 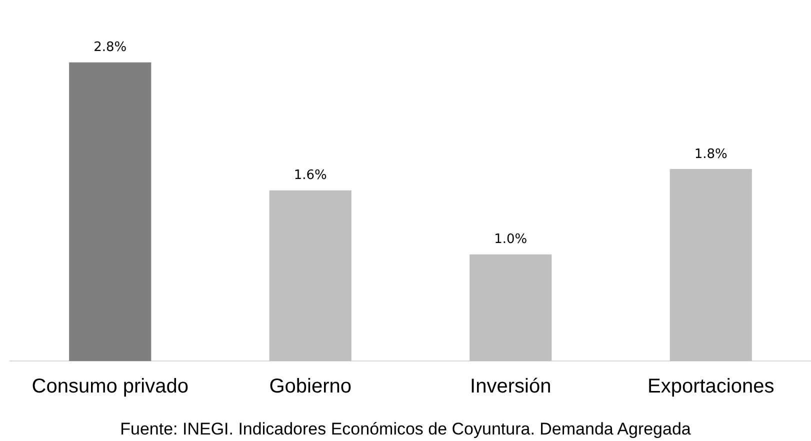 What do you see at coordinates (310, 176) in the screenshot?
I see `data-label: 1.6%` at bounding box center [310, 176].